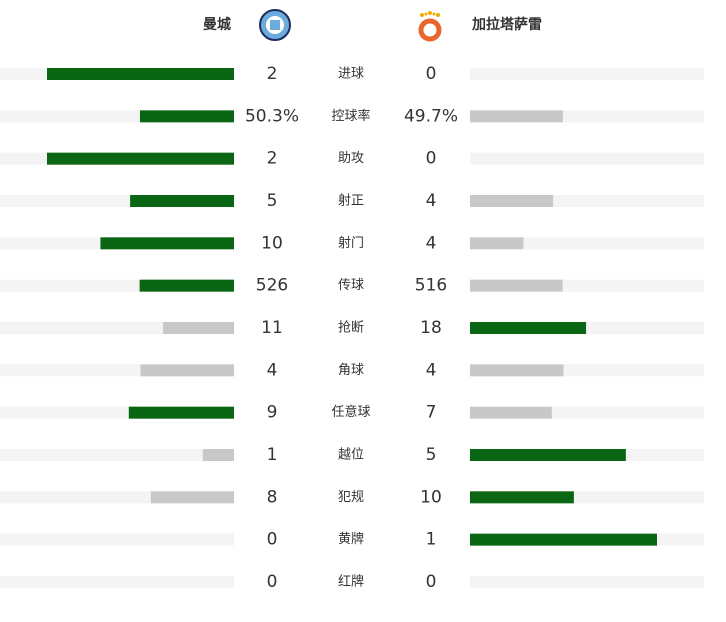 This screenshot has width=726, height=622. Describe the element at coordinates (351, 370) in the screenshot. I see `stat-name: 角球` at that location.